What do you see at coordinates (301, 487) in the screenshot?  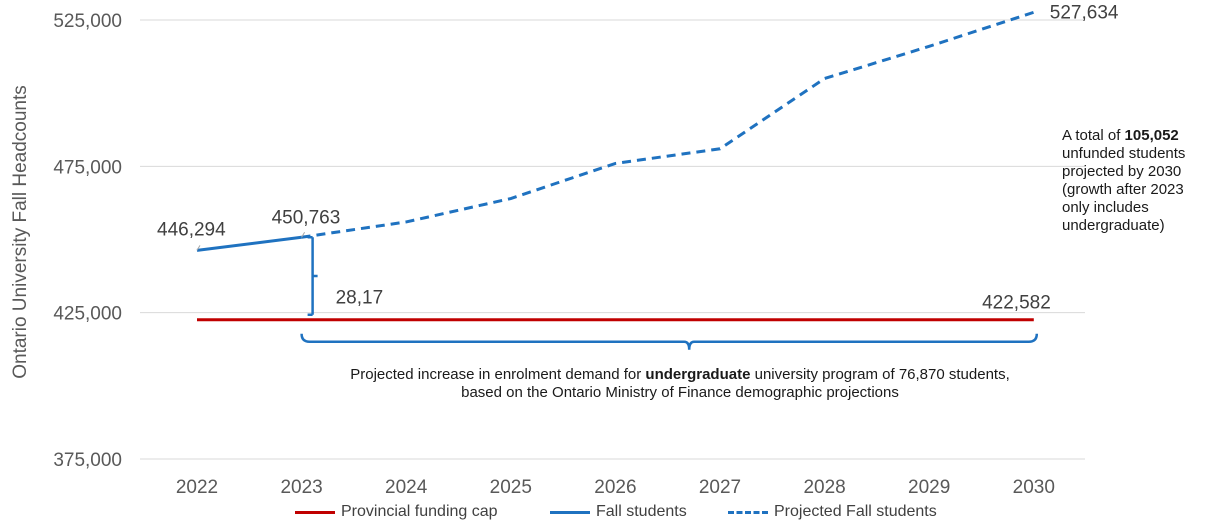 I see `x-tick-label: 2023` at bounding box center [301, 487].